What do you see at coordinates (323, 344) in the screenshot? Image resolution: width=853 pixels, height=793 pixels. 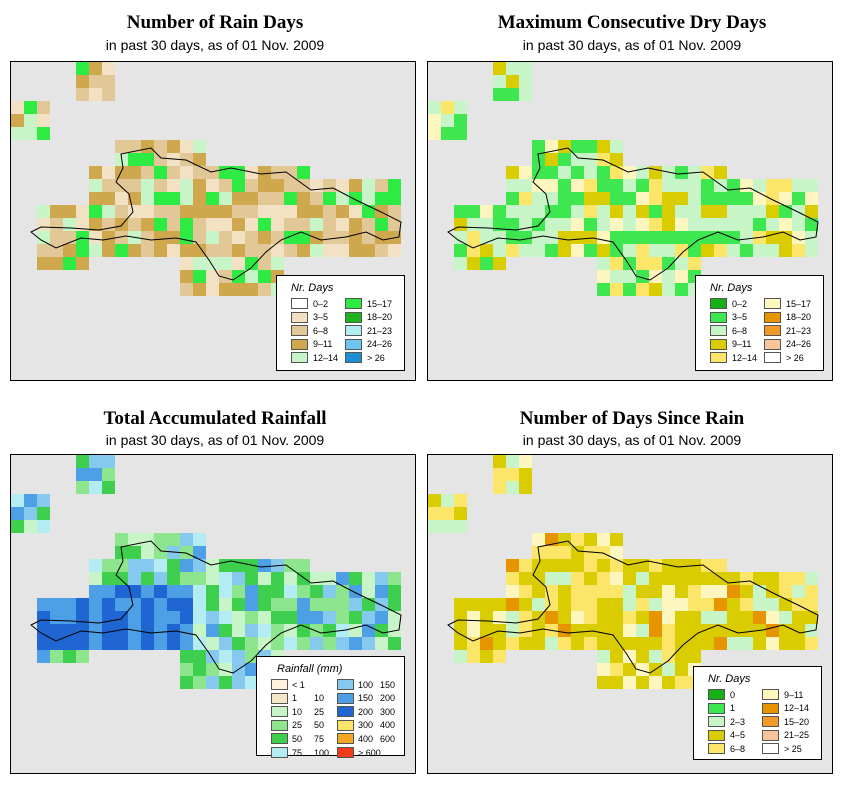 I see `legend-label: 9–11` at bounding box center [323, 344].